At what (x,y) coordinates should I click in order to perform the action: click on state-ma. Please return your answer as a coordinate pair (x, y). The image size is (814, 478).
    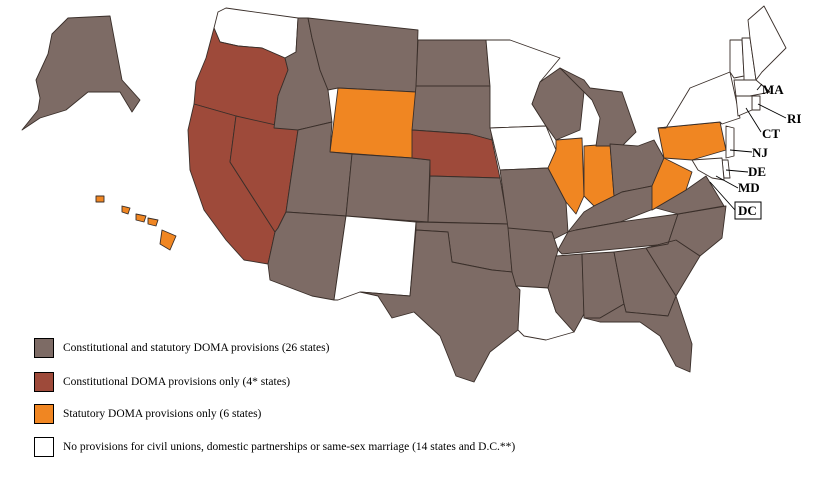
    Looking at the image, I should click on (752, 88).